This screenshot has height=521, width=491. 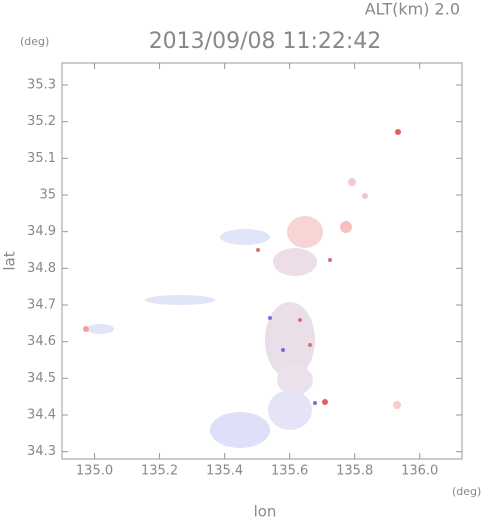 What do you see at coordinates (41, 231) in the screenshot?
I see `y-tick-label: 34.9` at bounding box center [41, 231].